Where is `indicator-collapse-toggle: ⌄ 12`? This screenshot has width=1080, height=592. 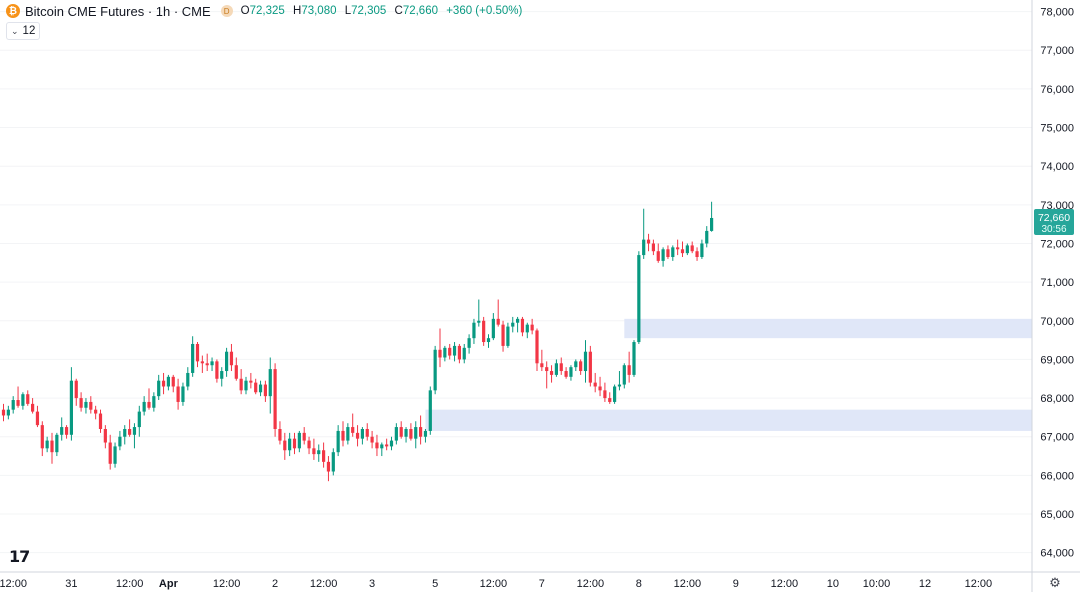
indicator-collapse-toggle: ⌄ 12 is located at coordinates (23, 31).